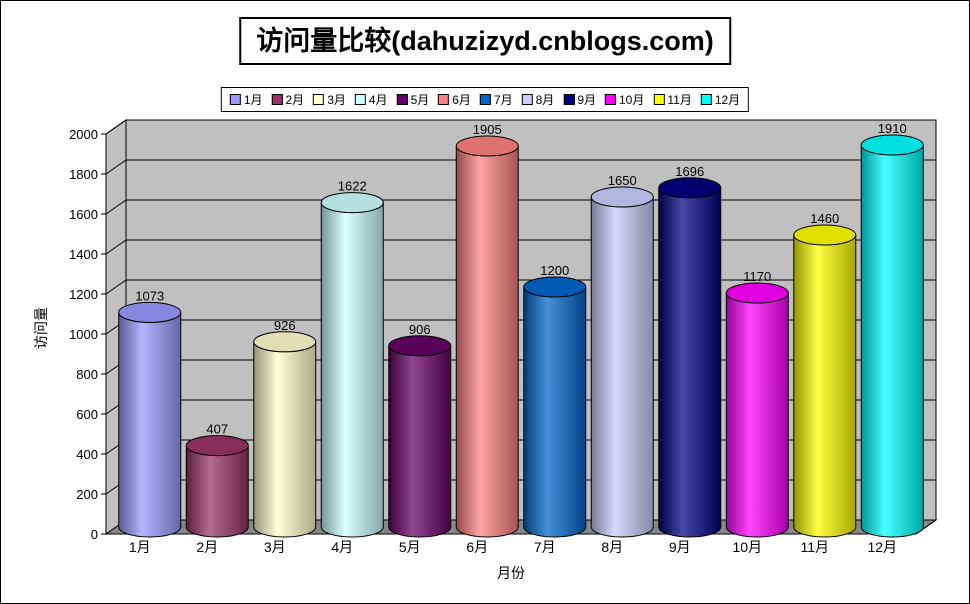 The height and width of the screenshot is (604, 970). Describe the element at coordinates (342, 547) in the screenshot. I see `x-tick-label: 4月` at that location.